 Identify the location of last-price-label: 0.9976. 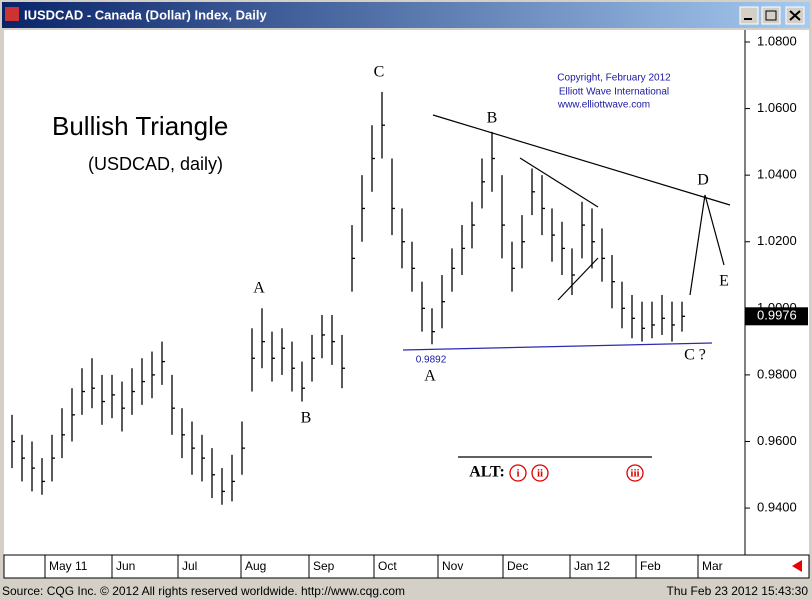
(777, 315).